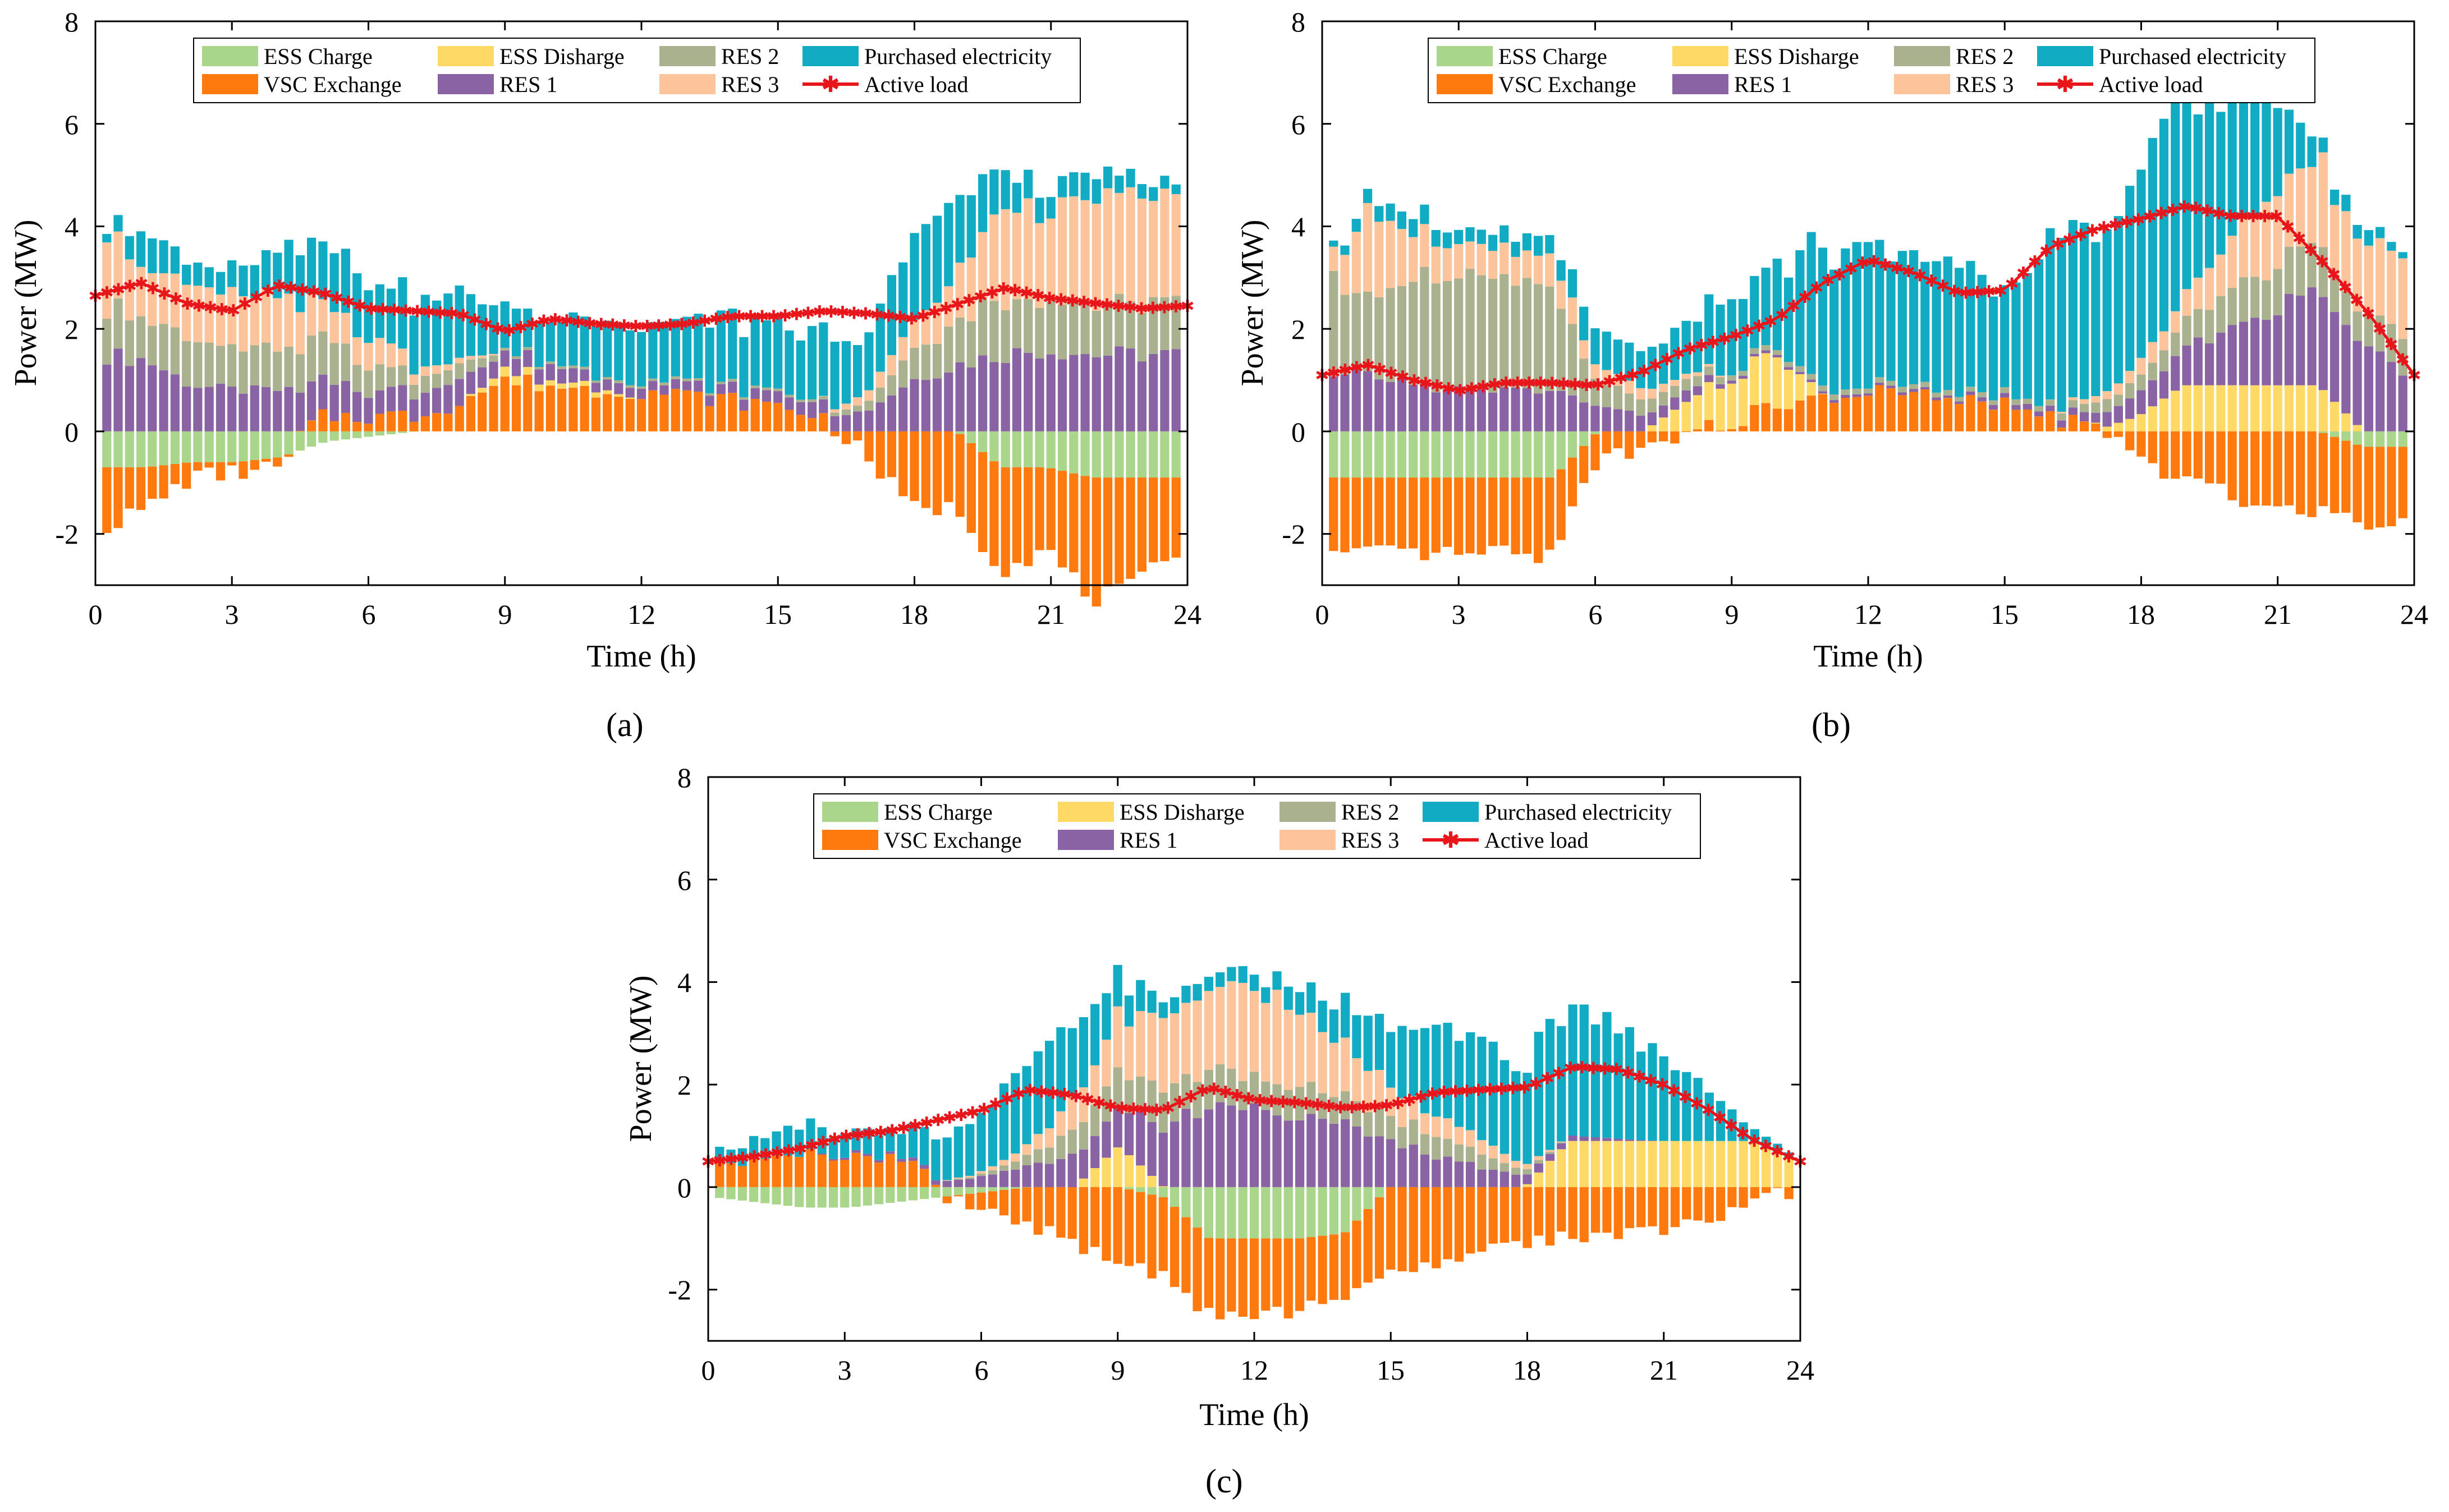 Image resolution: width=2449 pixels, height=1512 pixels. I want to click on legend-swatch-res1, so click(466, 84).